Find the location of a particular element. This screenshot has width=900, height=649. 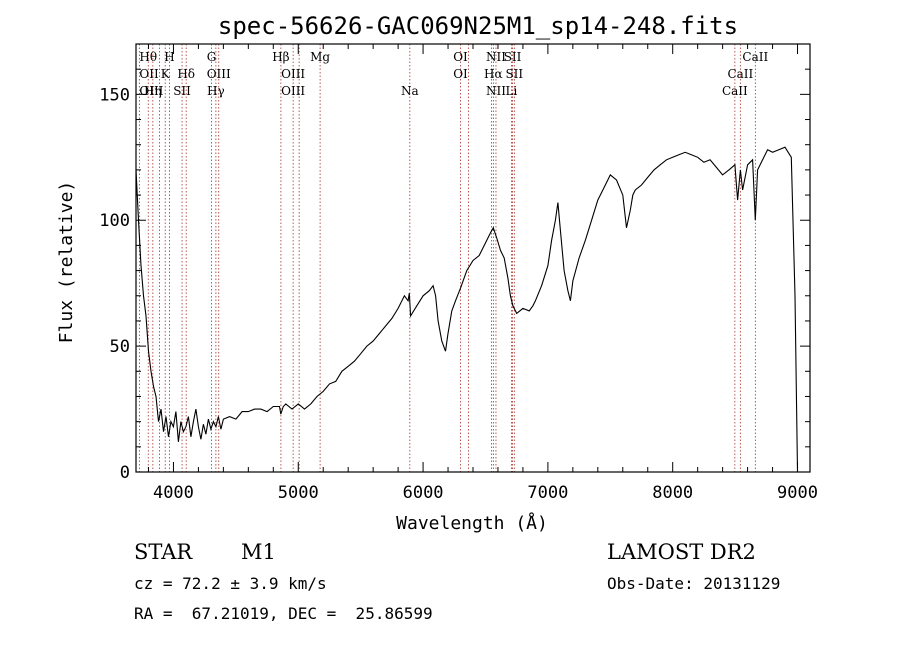

line-label: Hδ is located at coordinates (186, 74).